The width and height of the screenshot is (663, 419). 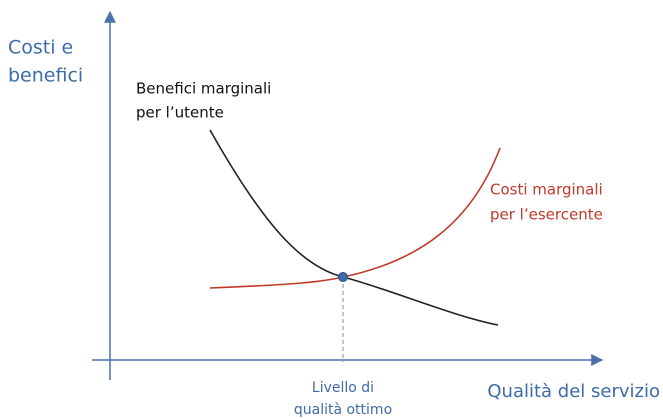 What do you see at coordinates (40, 48) in the screenshot?
I see `y-axis-label: Costi e` at bounding box center [40, 48].